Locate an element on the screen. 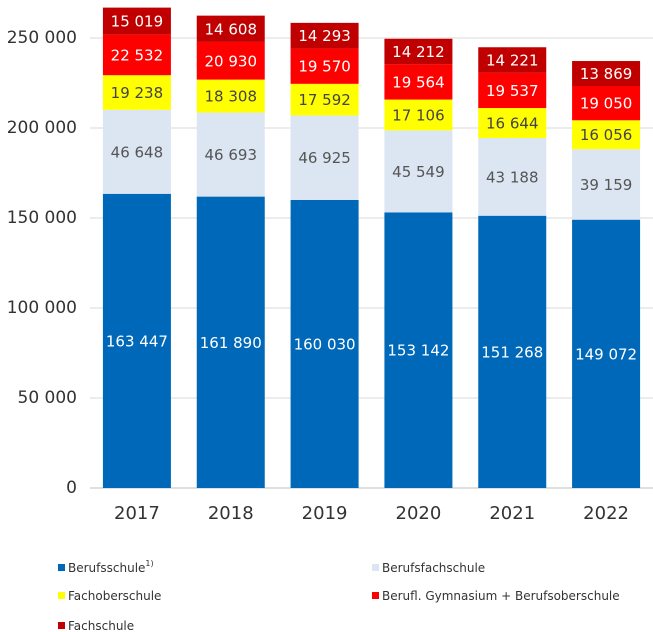 This screenshot has height=632, width=653. legend-name: Berufsfachschule is located at coordinates (433, 568).